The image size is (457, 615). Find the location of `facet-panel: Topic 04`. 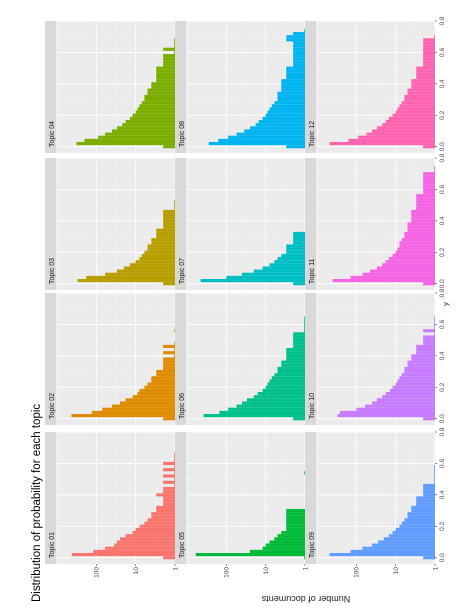

facet-panel: Topic 04 is located at coordinates (110, 86).